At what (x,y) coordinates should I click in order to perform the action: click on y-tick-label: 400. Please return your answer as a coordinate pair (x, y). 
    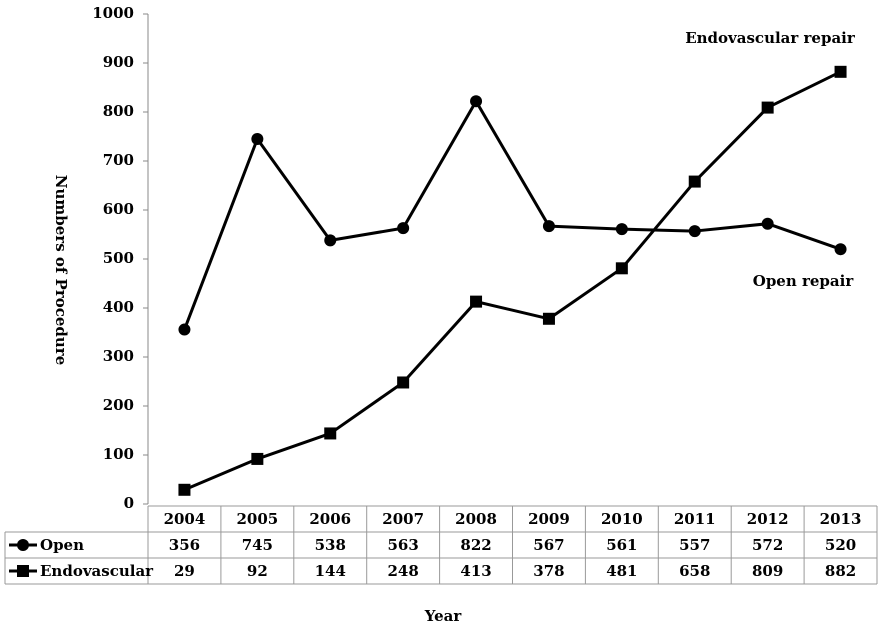
    Looking at the image, I should click on (118, 307).